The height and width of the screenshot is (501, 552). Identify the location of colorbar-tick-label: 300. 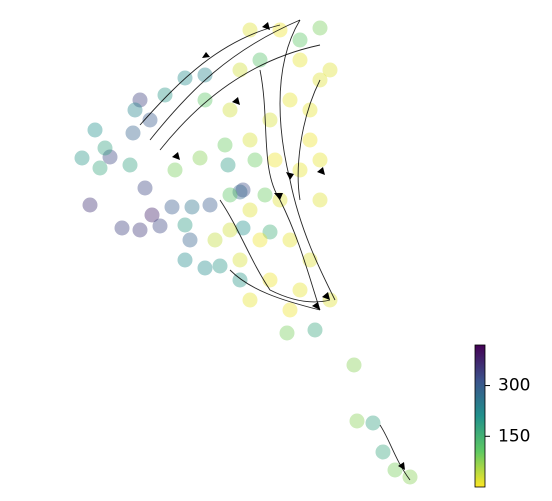
(514, 386).